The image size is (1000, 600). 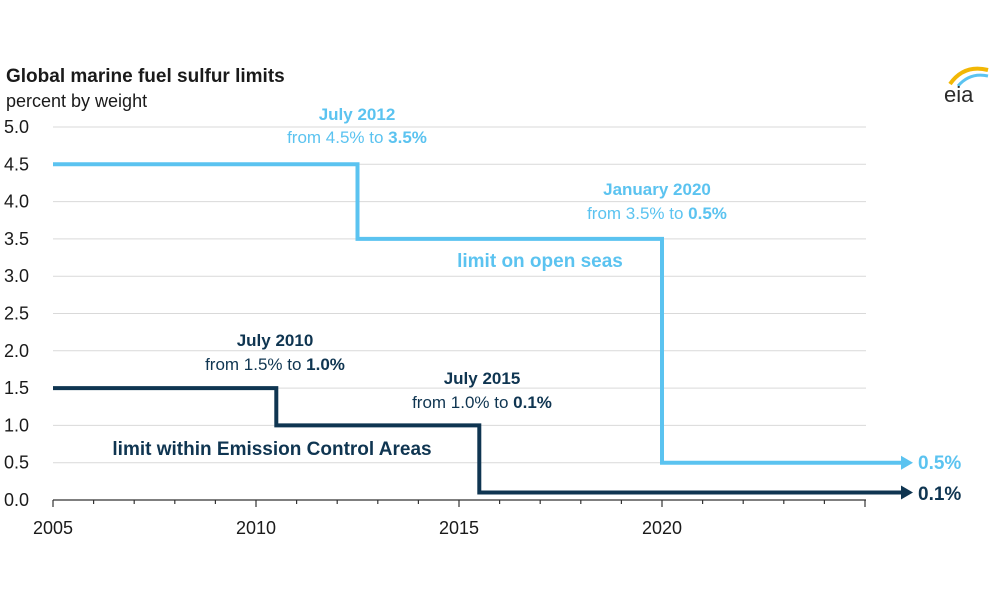 What do you see at coordinates (532, 402) in the screenshot?
I see `annotation-to: 0.1%` at bounding box center [532, 402].